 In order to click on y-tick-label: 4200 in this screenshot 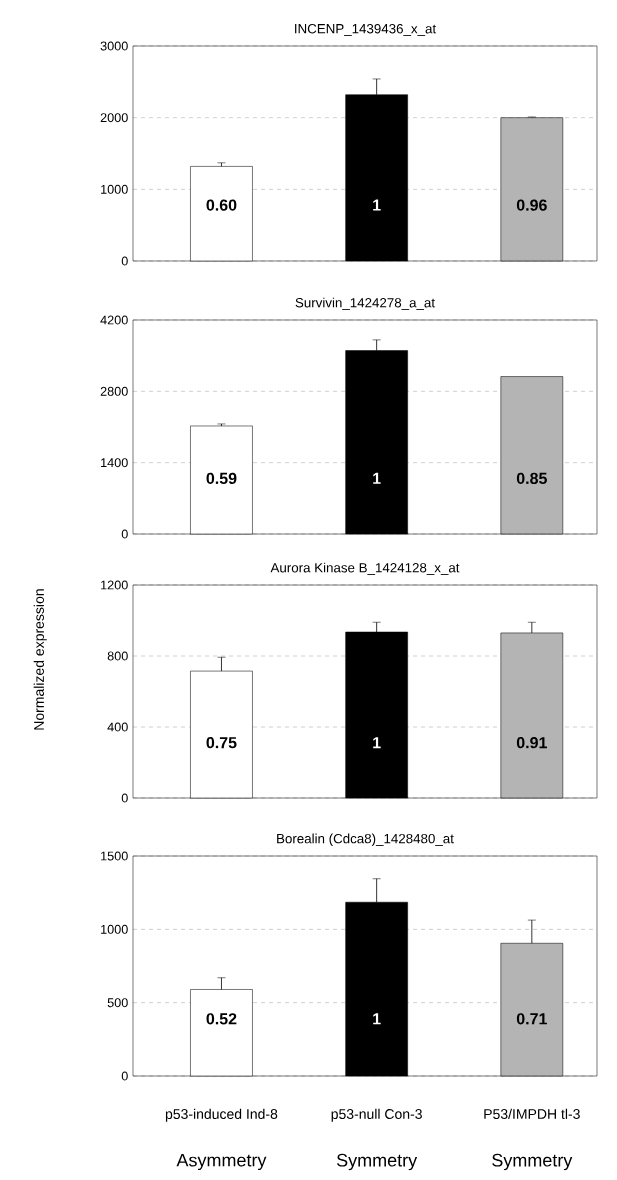, I will do `click(114, 320)`.